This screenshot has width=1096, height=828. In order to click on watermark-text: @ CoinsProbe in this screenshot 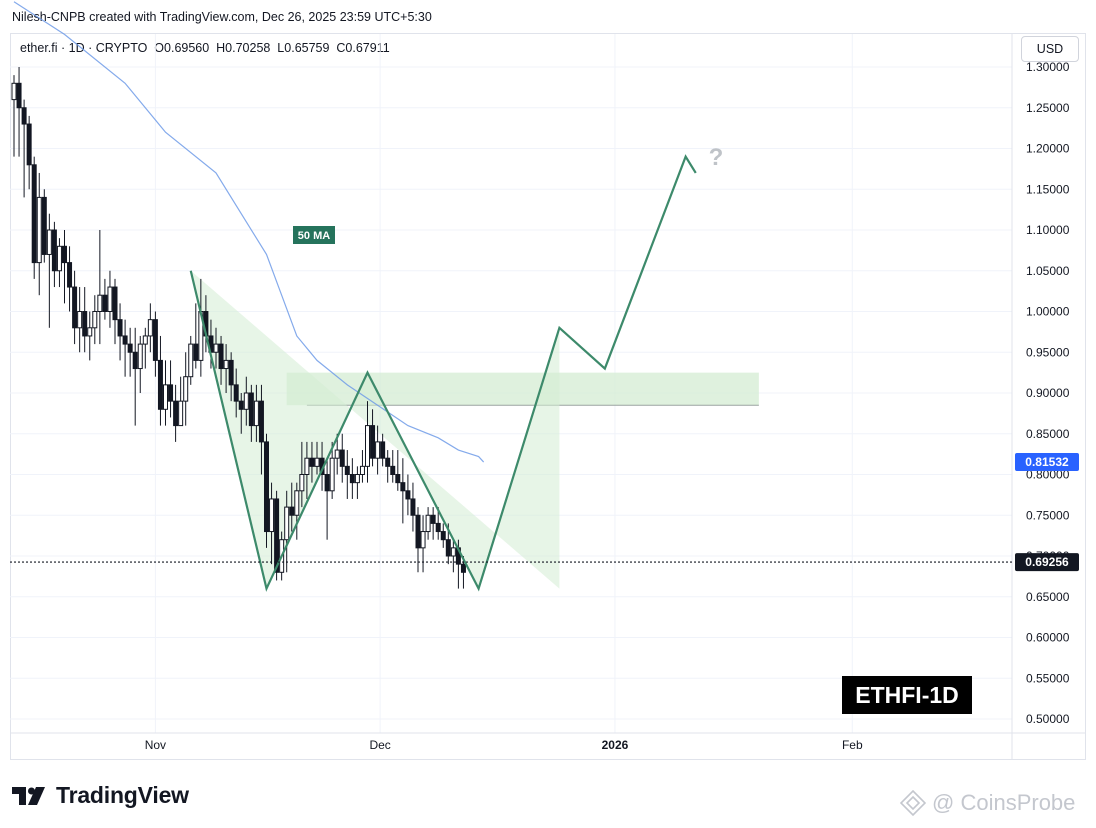, I will do `click(1004, 802)`.